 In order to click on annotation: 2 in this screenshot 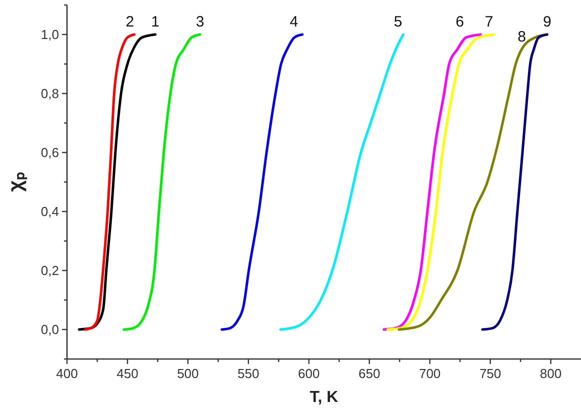, I will do `click(130, 22)`.